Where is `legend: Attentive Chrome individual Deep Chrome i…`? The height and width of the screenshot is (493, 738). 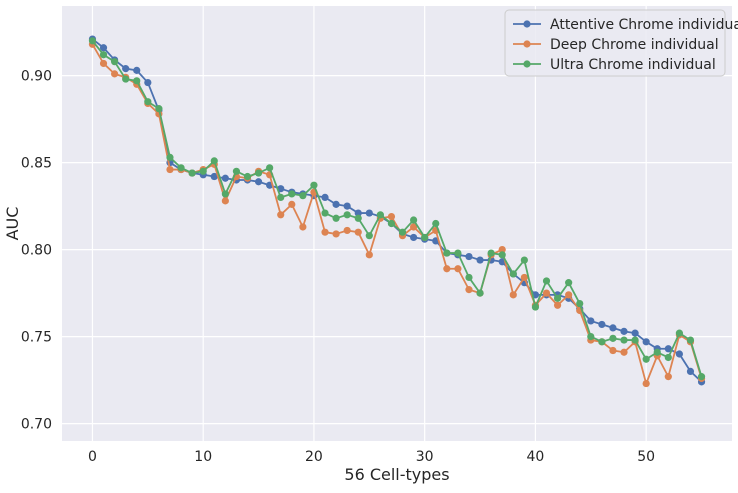
legend: Attentive Chrome individual Deep Chrome i… is located at coordinates (621, 43).